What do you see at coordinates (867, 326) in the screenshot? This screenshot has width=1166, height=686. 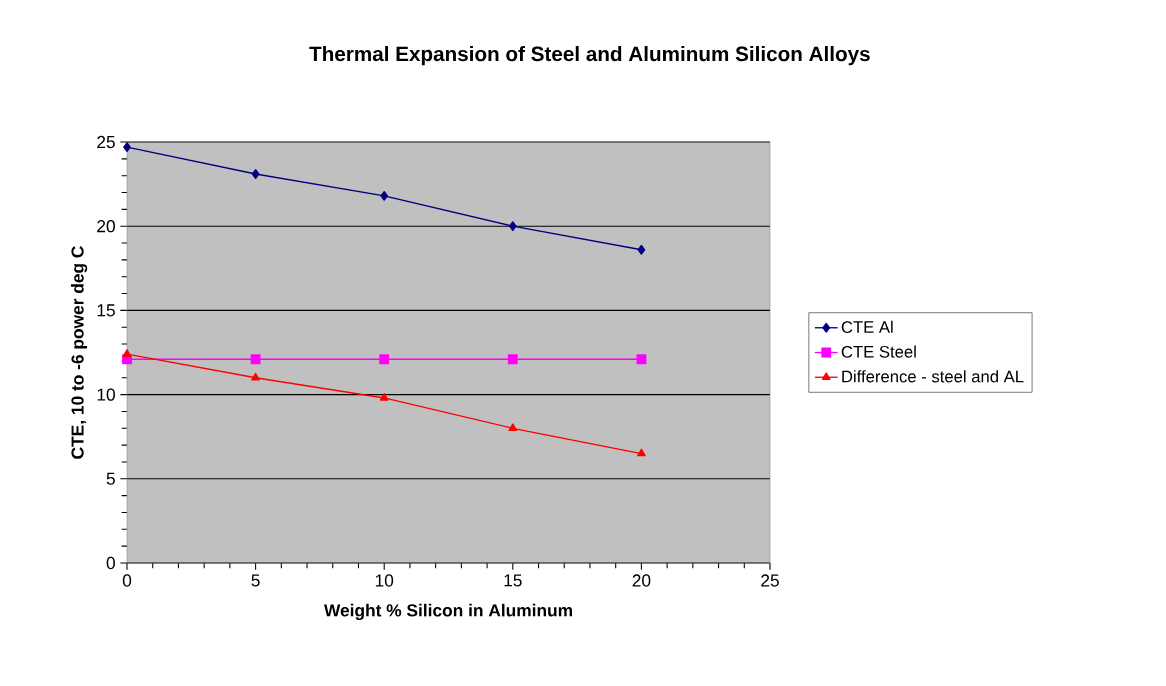 I see `legend-label: CTE Al` at bounding box center [867, 326].